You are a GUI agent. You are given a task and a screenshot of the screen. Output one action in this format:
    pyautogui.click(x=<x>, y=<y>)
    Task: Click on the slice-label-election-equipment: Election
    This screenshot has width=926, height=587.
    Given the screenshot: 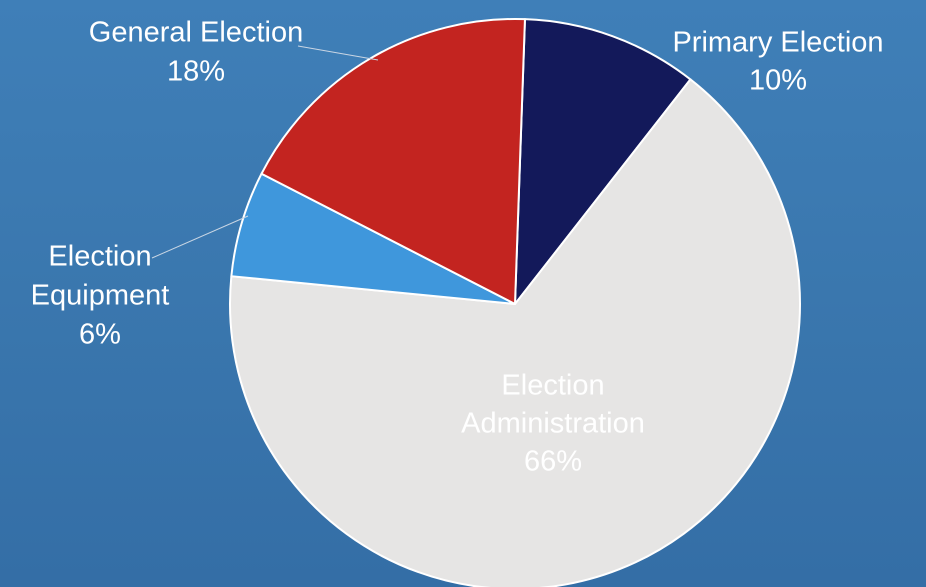 What is the action you would take?
    pyautogui.click(x=99, y=257)
    